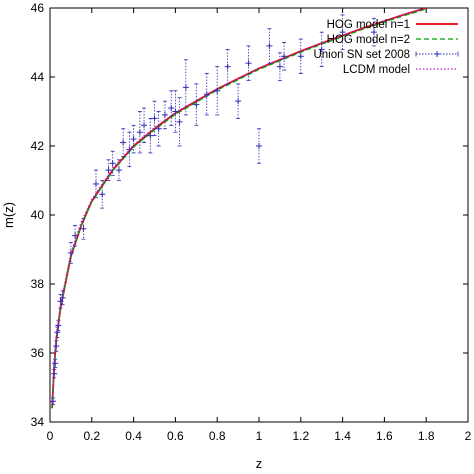 The image size is (474, 474). Describe the element at coordinates (38, 353) in the screenshot. I see `y-tick-label: 36` at that location.